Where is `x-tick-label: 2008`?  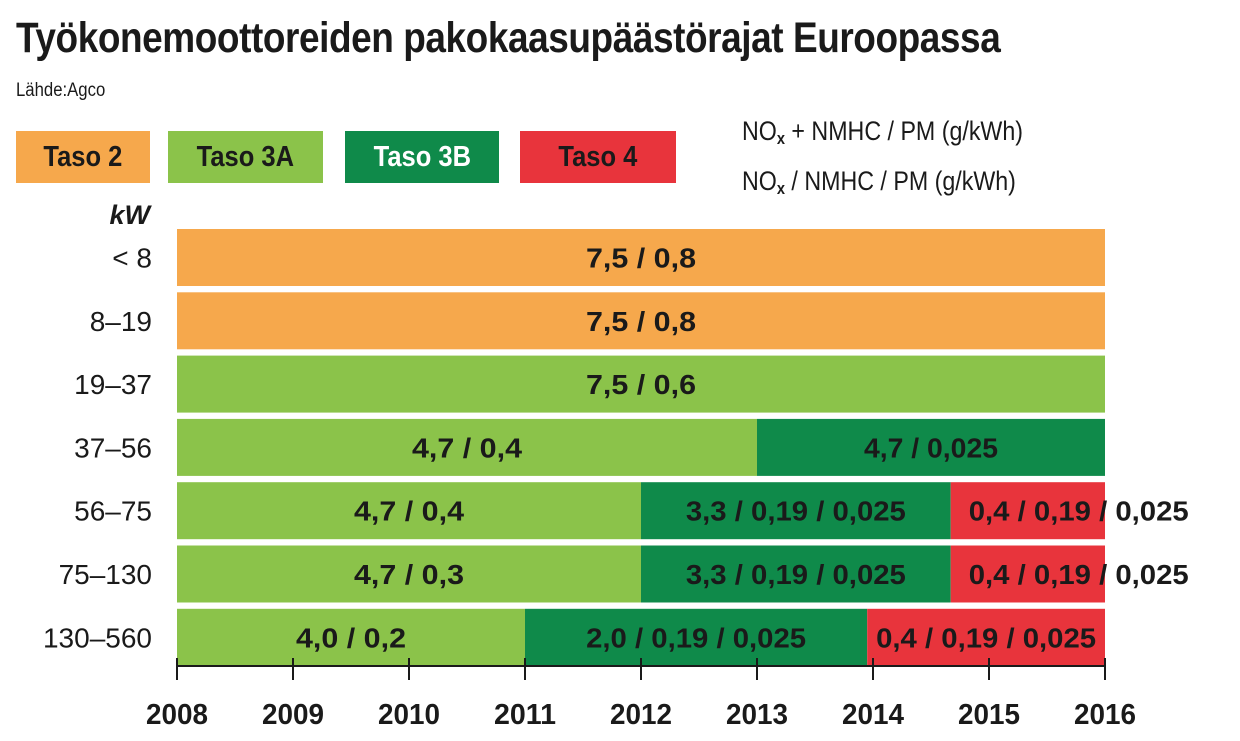
x-tick-label: 2008 is located at coordinates (177, 715).